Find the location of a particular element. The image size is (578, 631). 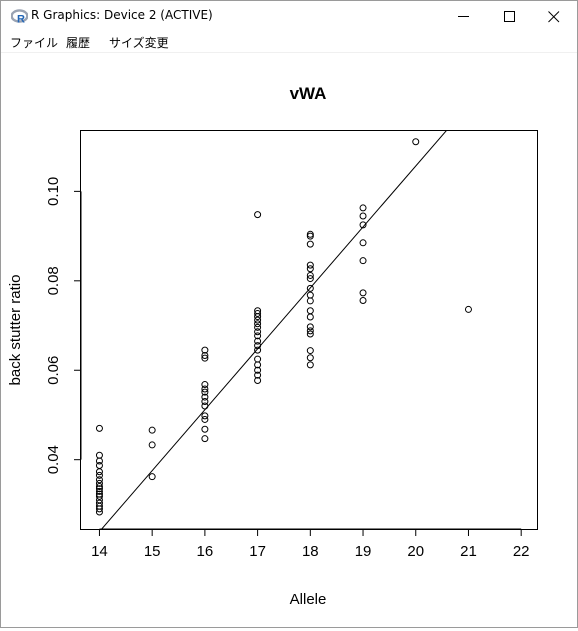

y-axis: 0.04 0.06 0.08 0.10 is located at coordinates (63, 325).